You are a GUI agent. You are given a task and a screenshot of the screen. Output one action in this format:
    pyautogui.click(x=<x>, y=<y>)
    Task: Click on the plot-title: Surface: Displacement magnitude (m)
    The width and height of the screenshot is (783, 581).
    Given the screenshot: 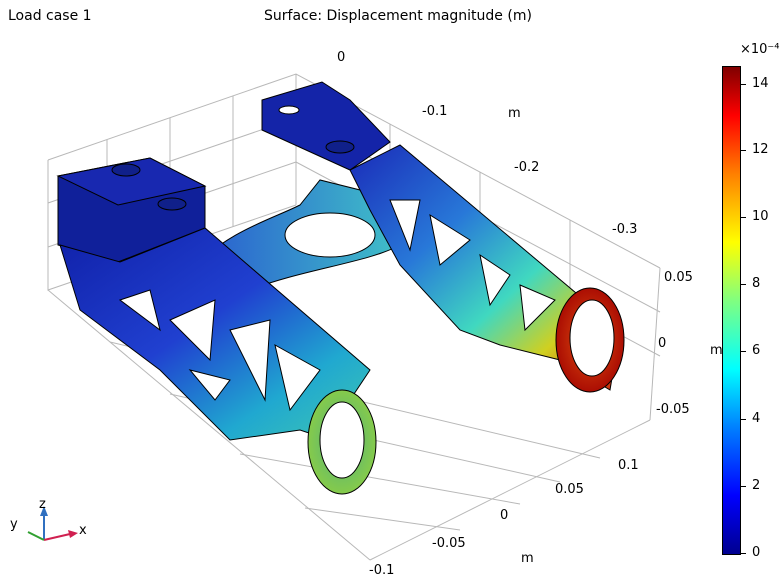 What is the action you would take?
    pyautogui.click(x=398, y=16)
    